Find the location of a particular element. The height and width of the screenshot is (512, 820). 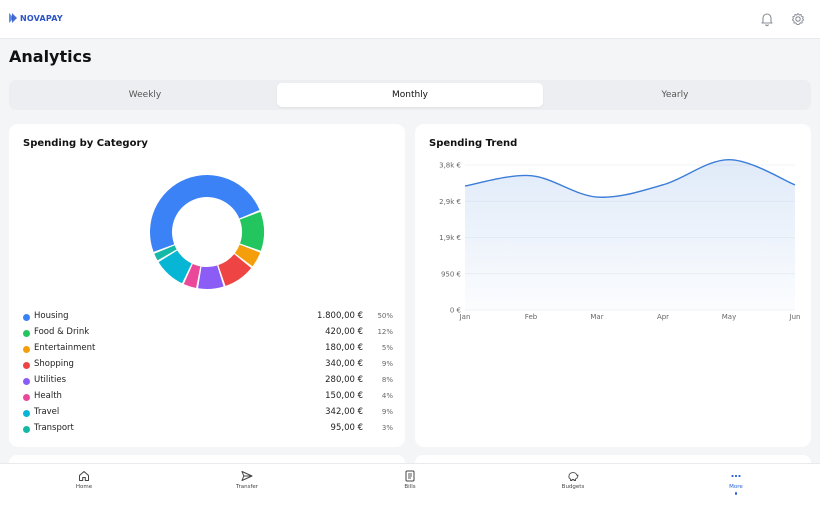

legend-amount: 95,00 € is located at coordinates (346, 428).